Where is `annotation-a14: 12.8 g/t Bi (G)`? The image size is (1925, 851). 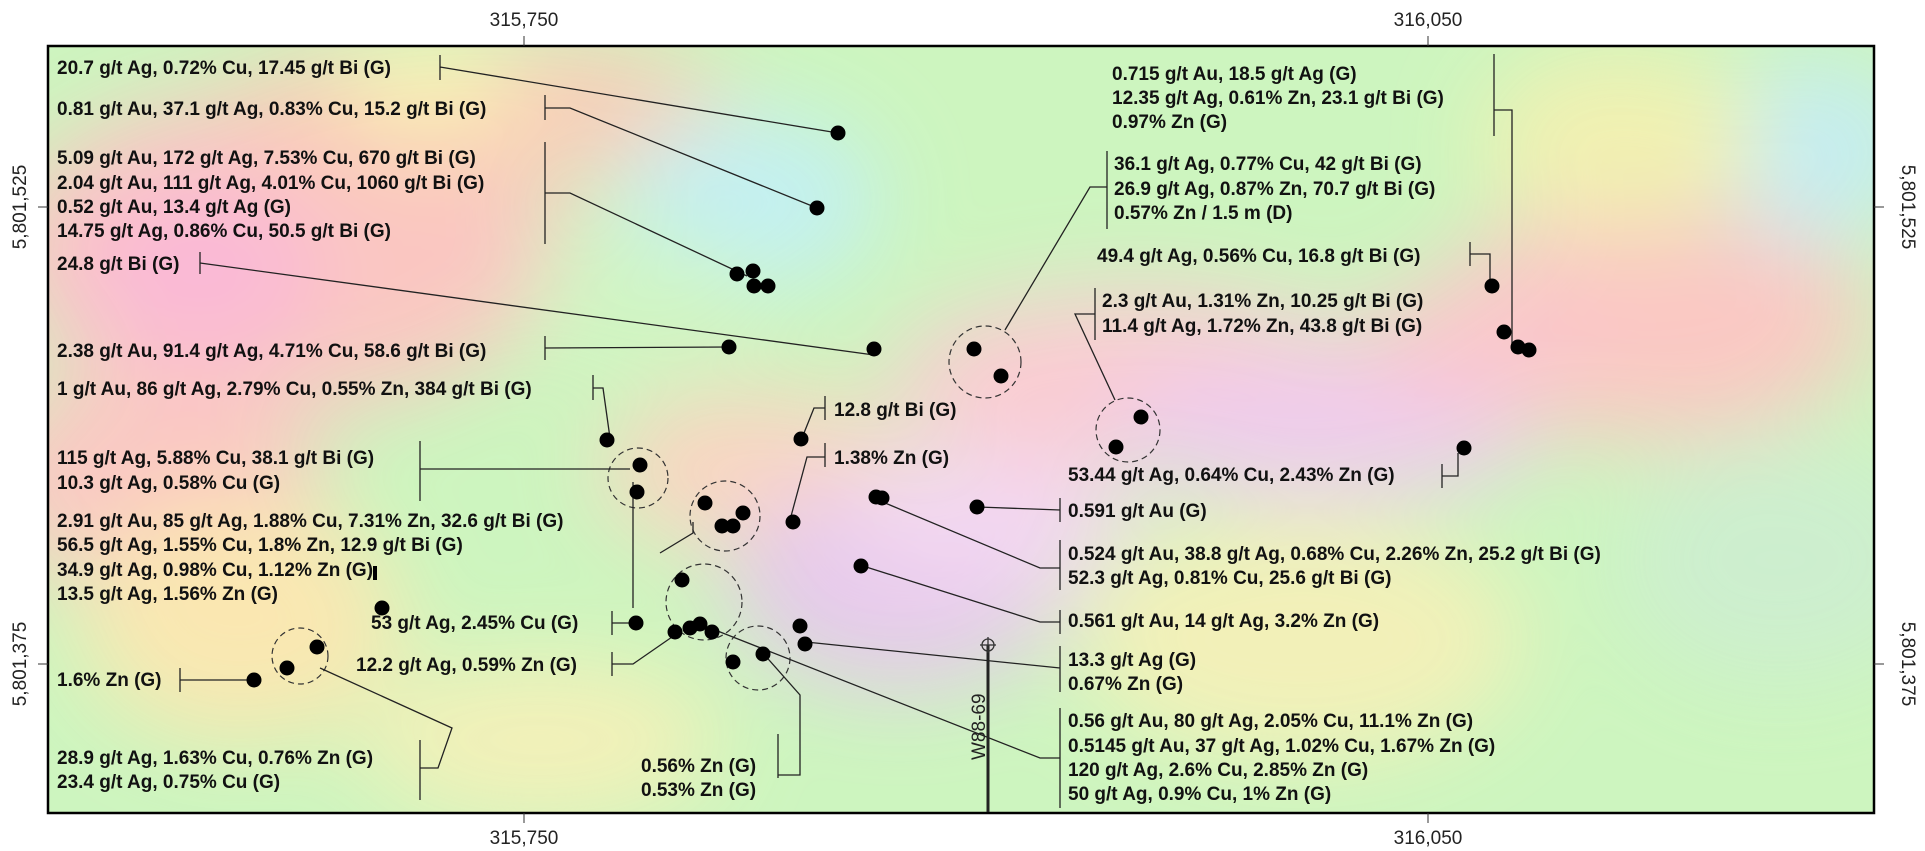 annotation-a14: 12.8 g/t Bi (G) is located at coordinates (895, 410).